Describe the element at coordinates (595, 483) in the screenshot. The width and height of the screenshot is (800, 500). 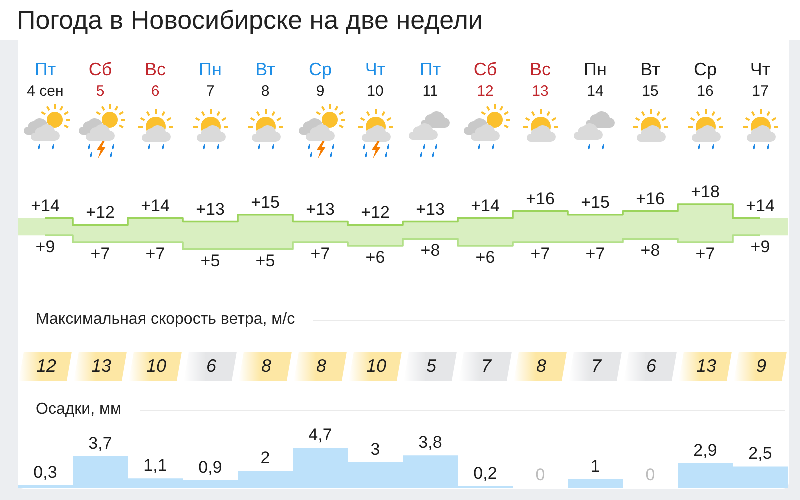
I see `bar` at that location.